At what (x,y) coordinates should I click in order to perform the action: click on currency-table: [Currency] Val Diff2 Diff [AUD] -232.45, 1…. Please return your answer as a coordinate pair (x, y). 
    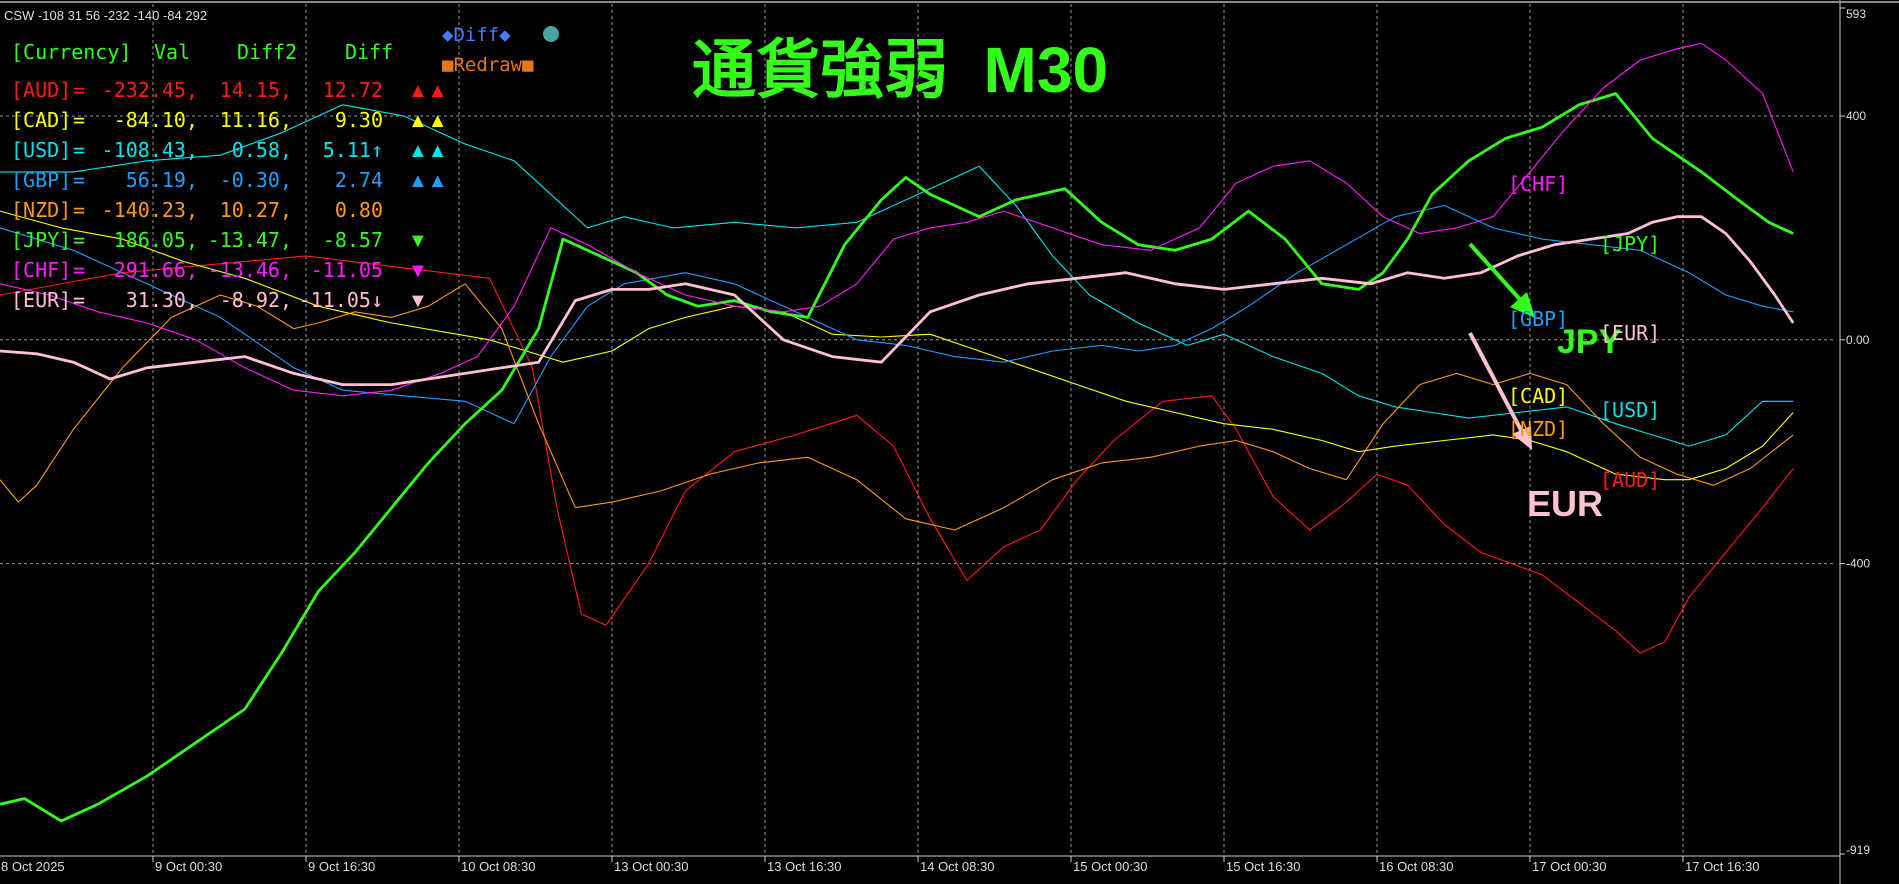
    Looking at the image, I should click on (229, 176).